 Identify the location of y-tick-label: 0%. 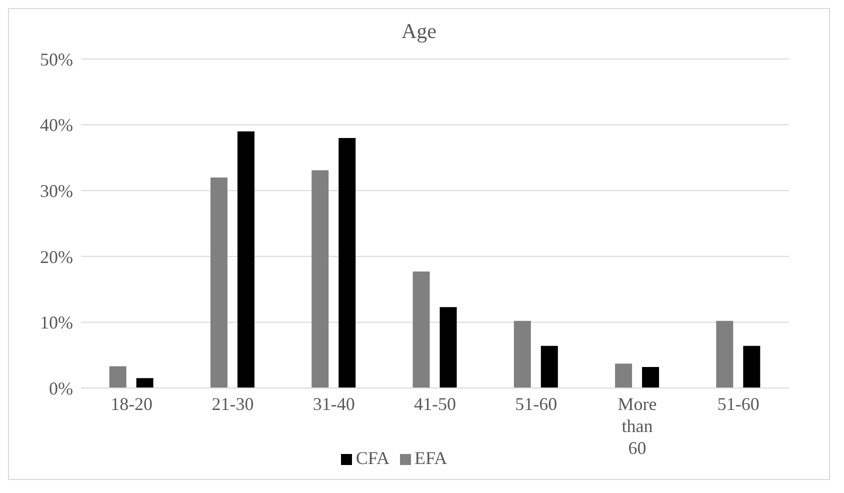
(61, 388).